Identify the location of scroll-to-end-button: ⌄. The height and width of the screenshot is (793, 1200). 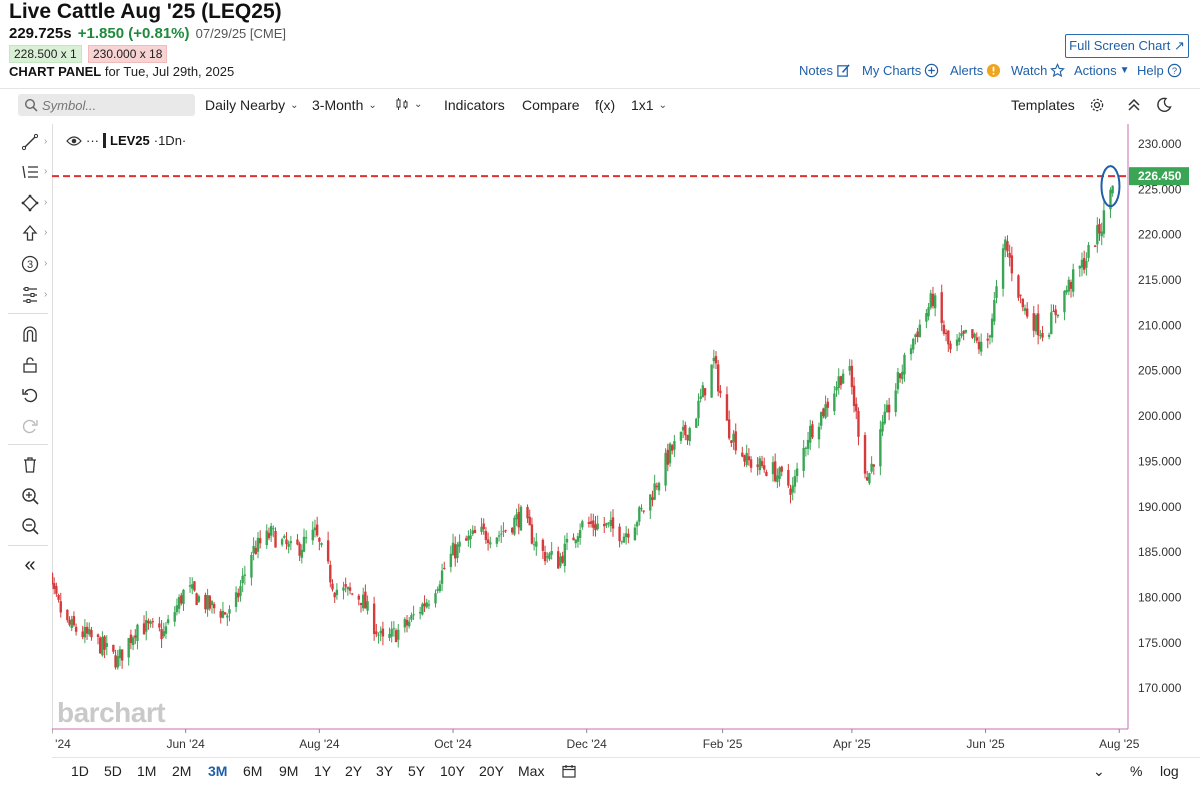
(1099, 771).